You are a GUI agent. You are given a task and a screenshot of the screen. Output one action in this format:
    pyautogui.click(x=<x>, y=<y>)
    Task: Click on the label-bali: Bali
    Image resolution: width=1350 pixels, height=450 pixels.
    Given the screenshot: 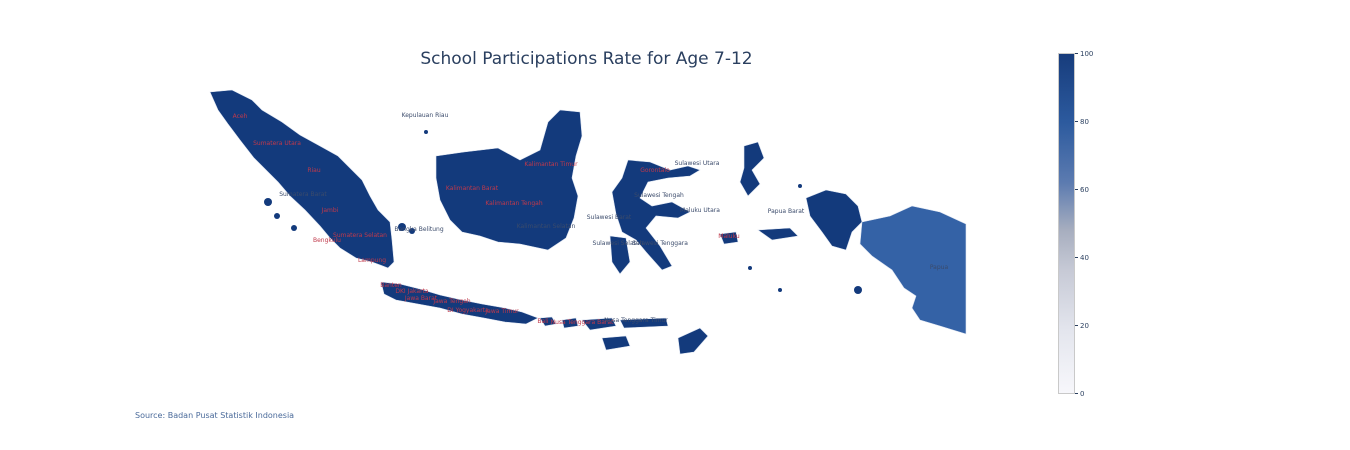 What is the action you would take?
    pyautogui.click(x=542, y=321)
    